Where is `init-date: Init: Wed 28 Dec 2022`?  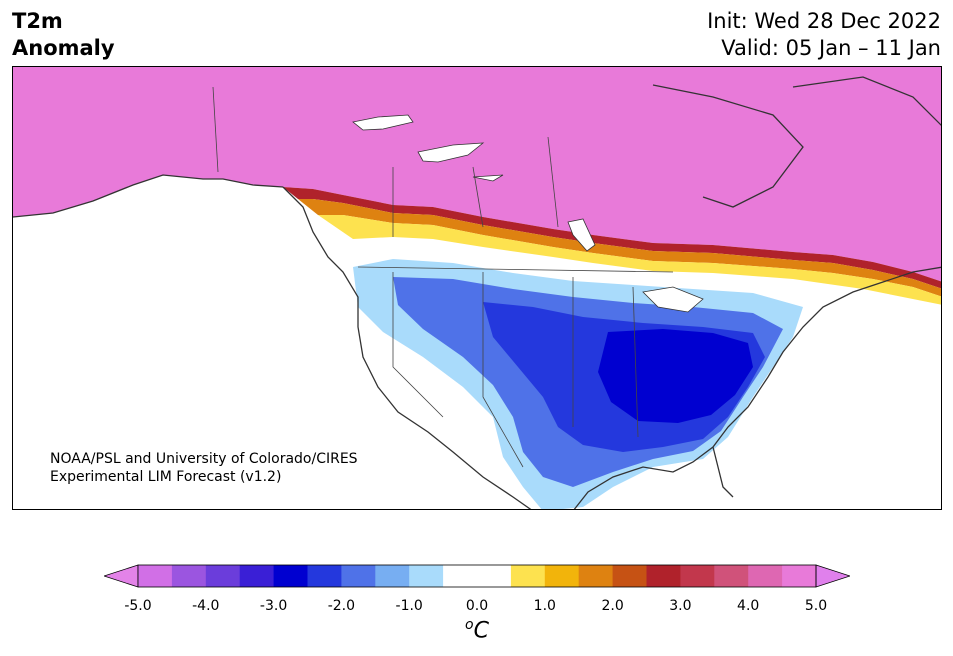
init-date: Init: Wed 28 Dec 2022 is located at coordinates (824, 21).